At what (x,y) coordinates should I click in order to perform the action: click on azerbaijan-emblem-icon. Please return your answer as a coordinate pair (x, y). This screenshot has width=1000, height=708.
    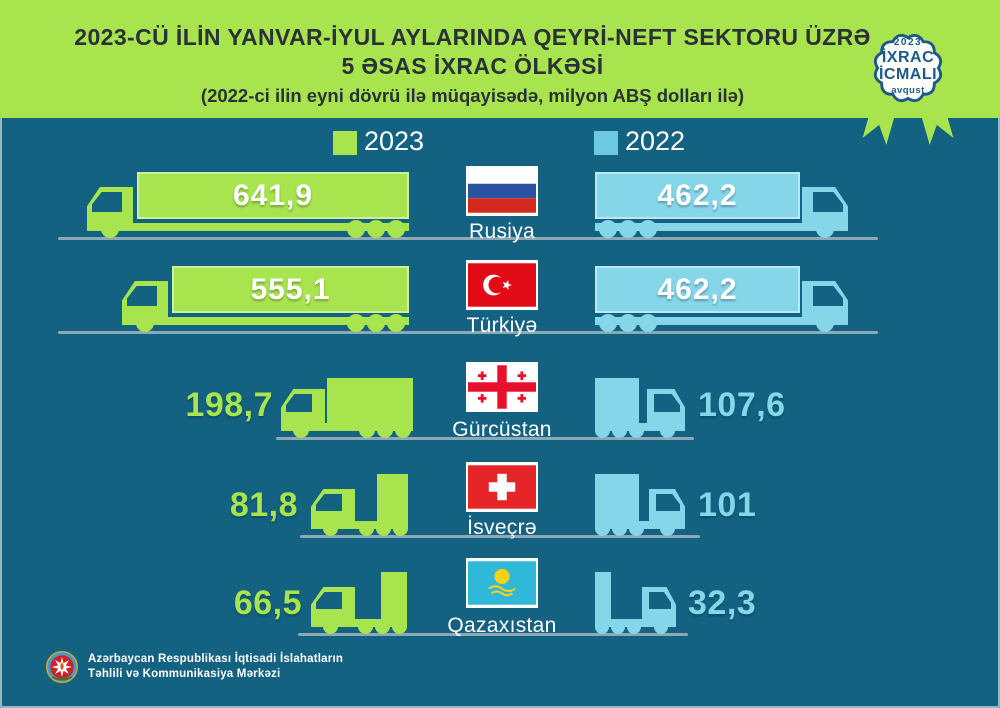
    Looking at the image, I should click on (62, 667).